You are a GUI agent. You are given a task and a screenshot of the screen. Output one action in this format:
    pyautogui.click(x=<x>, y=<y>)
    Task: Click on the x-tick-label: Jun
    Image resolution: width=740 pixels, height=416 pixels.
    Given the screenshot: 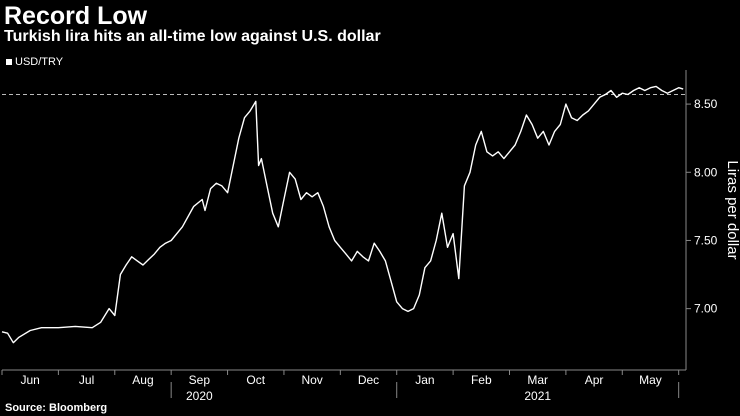 What is the action you would take?
    pyautogui.click(x=30, y=380)
    